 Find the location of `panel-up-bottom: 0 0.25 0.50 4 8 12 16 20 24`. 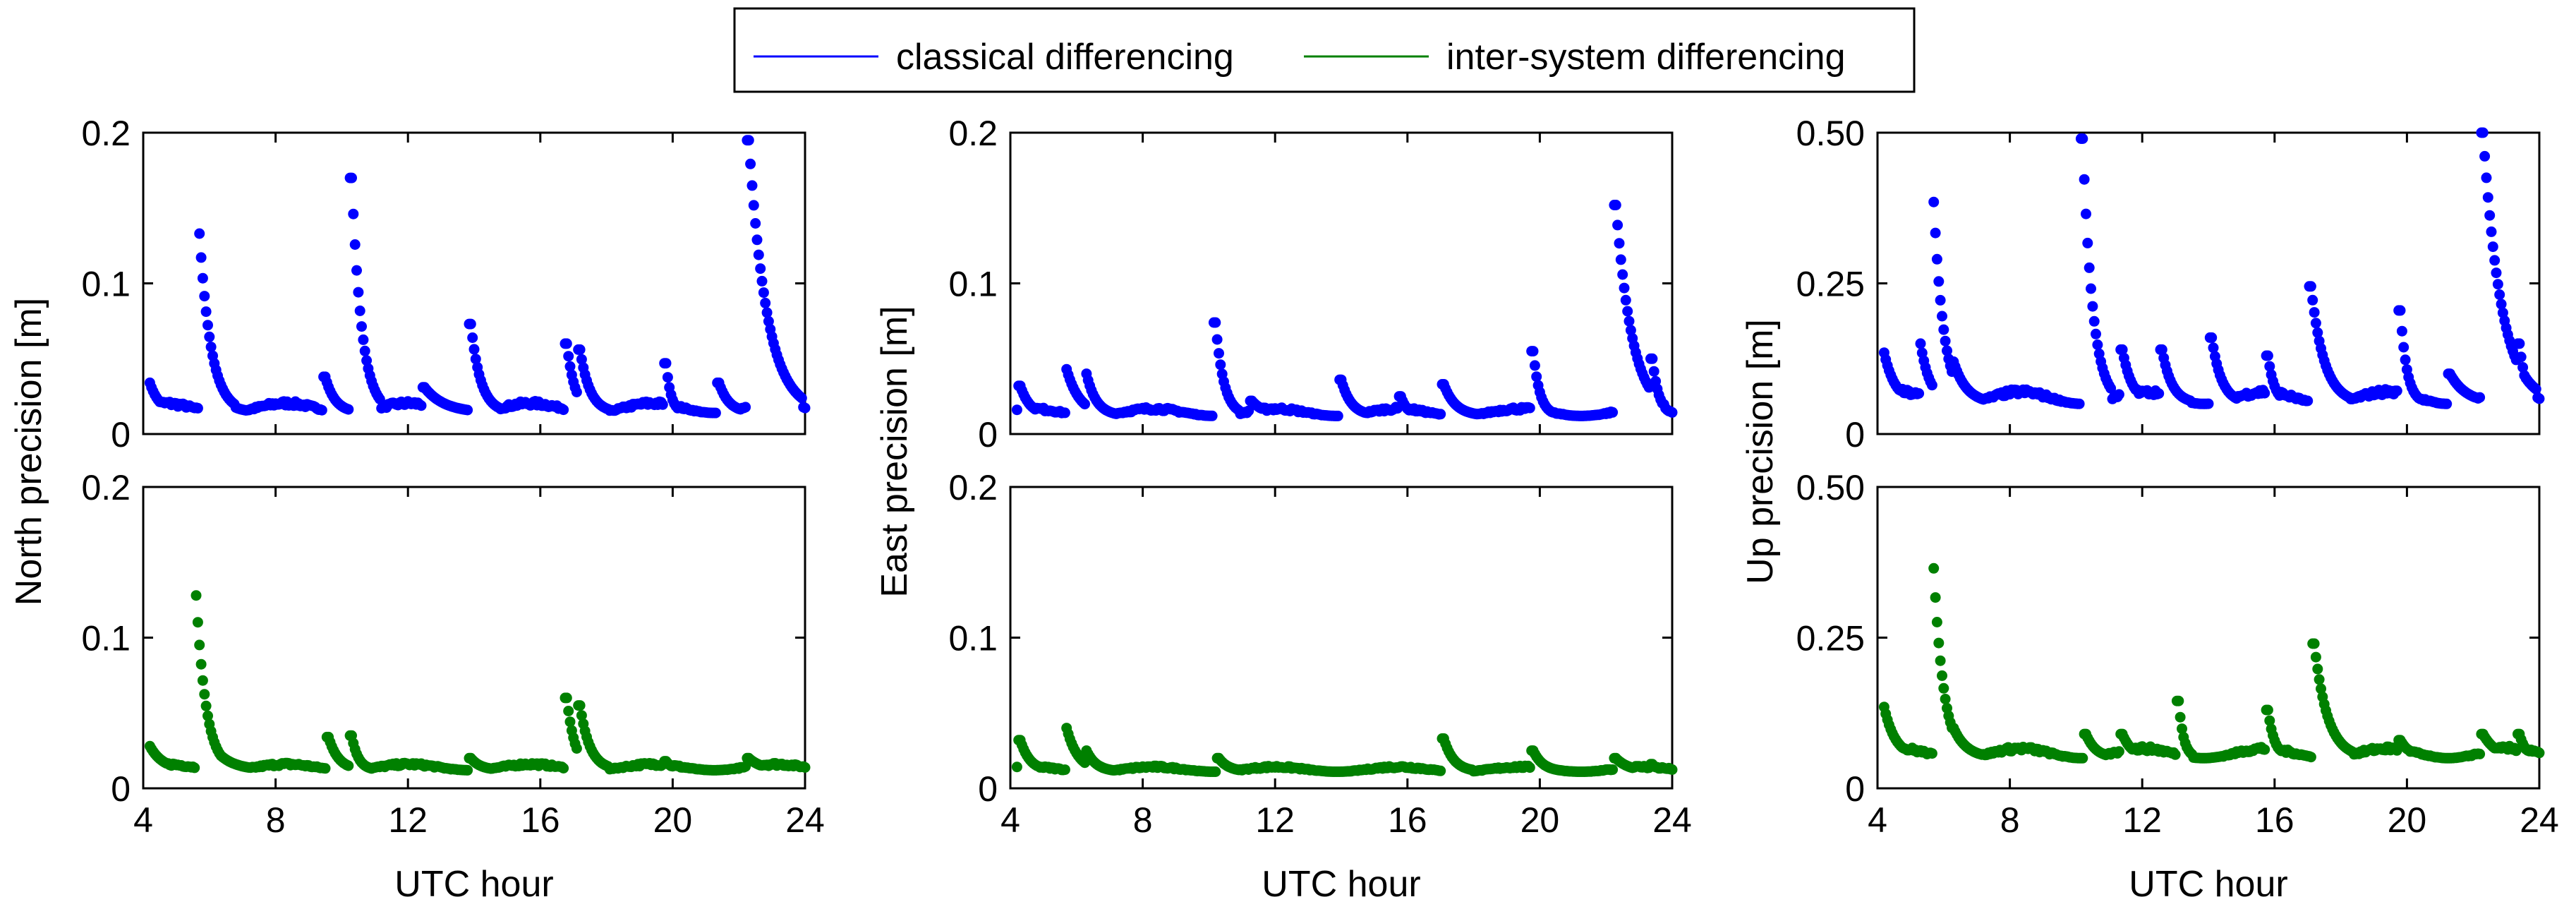

panel-up-bottom: 0 0.25 0.50 4 8 12 16 20 24 is located at coordinates (2178, 654).